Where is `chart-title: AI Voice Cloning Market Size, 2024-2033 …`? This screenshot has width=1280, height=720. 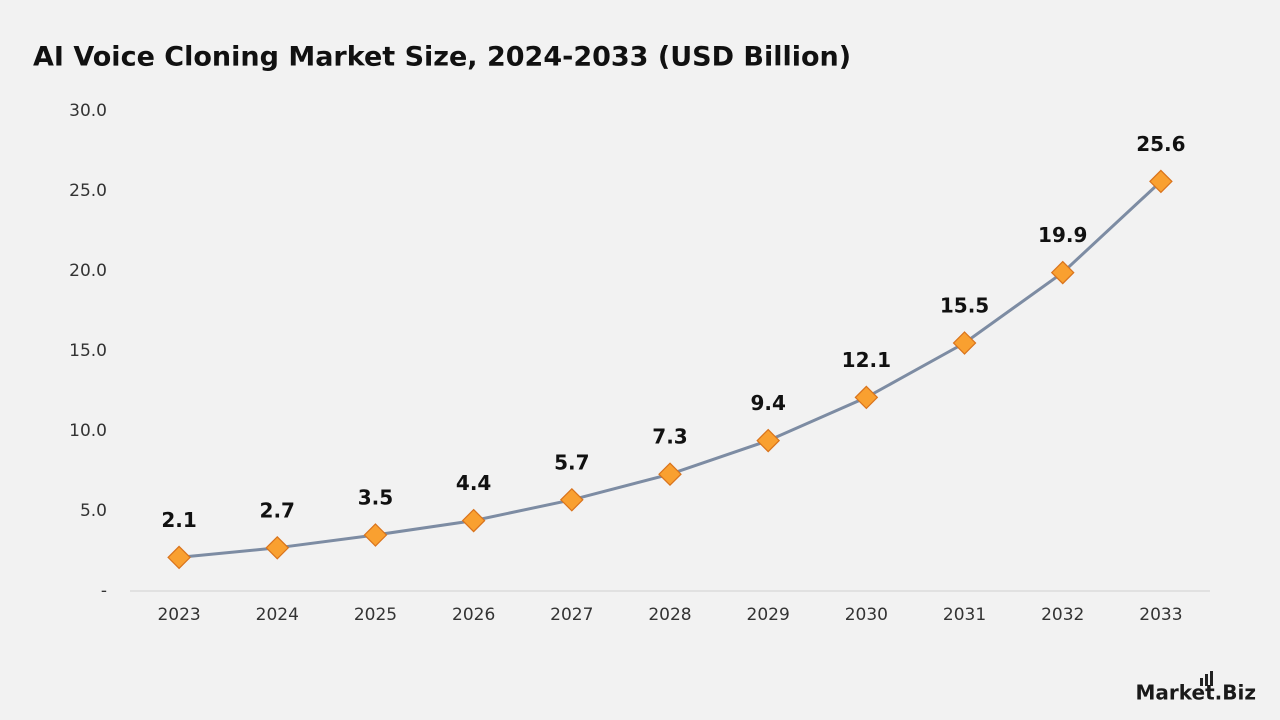
chart-title: AI Voice Cloning Market Size, 2024-2033 … is located at coordinates (442, 57).